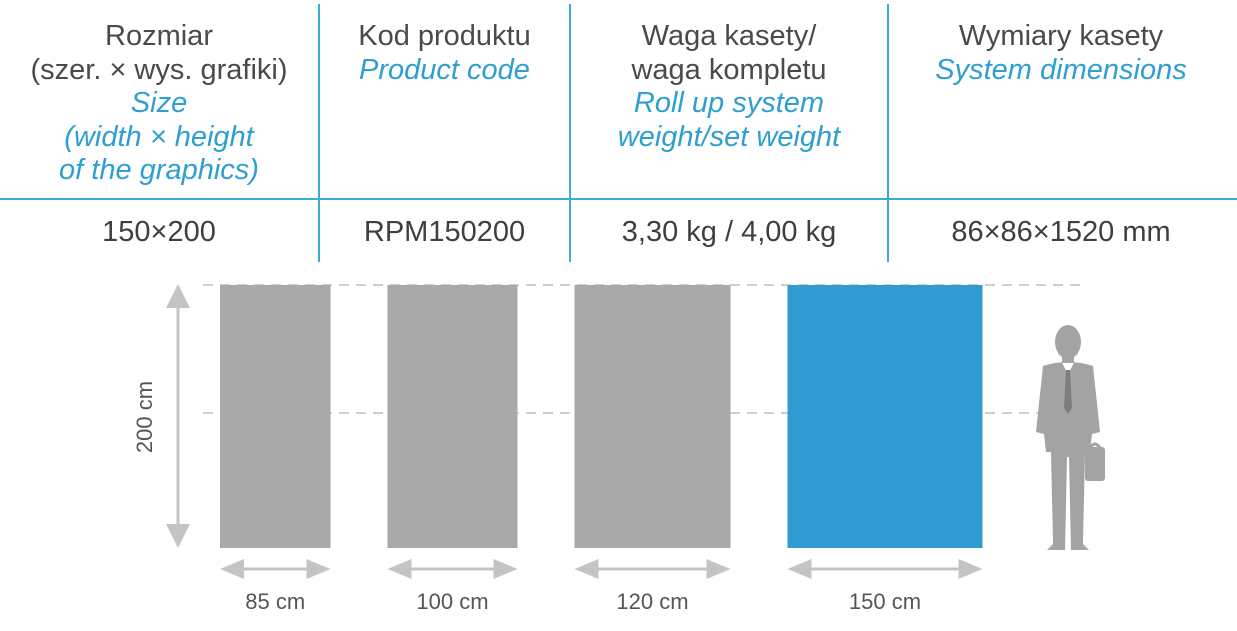 This screenshot has height=631, width=1237. Describe the element at coordinates (652, 601) in the screenshot. I see `width-label: 120 cm` at that location.